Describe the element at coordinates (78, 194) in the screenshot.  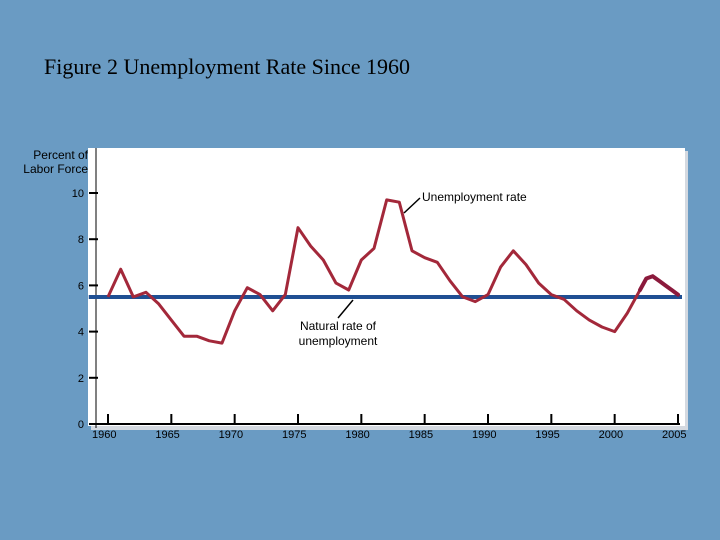
I see `y-tick-label-10: 10` at that location.